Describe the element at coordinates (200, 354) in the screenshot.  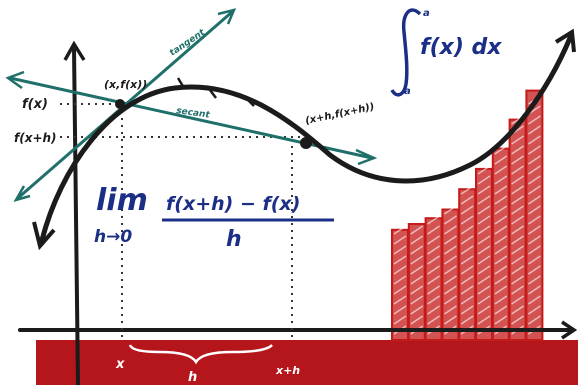
I see `h-brace` at that location.